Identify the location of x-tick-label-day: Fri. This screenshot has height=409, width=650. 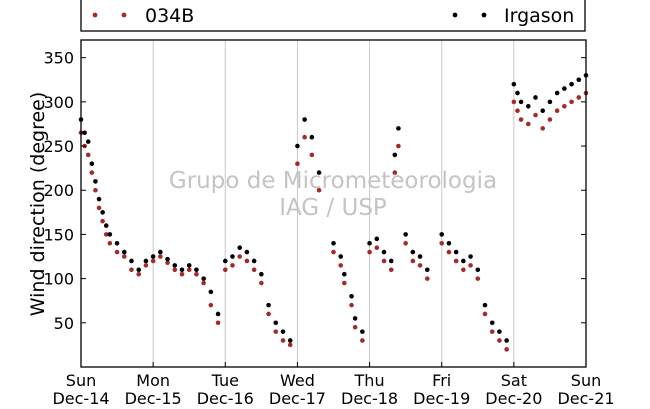
(441, 380).